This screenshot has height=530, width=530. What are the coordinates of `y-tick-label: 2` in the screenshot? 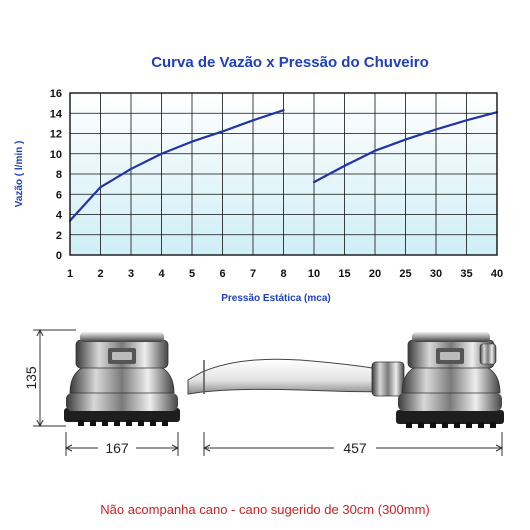 It's located at (59, 236).